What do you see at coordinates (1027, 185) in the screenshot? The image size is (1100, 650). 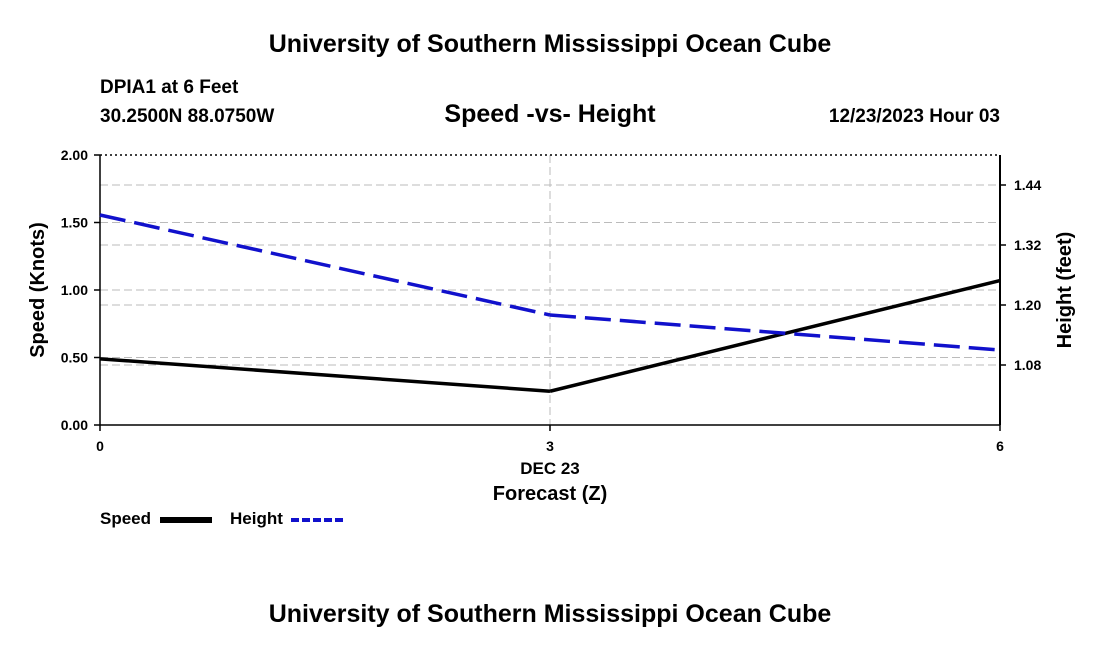 I see `y-right-tick-label: 1.44` at bounding box center [1027, 185].